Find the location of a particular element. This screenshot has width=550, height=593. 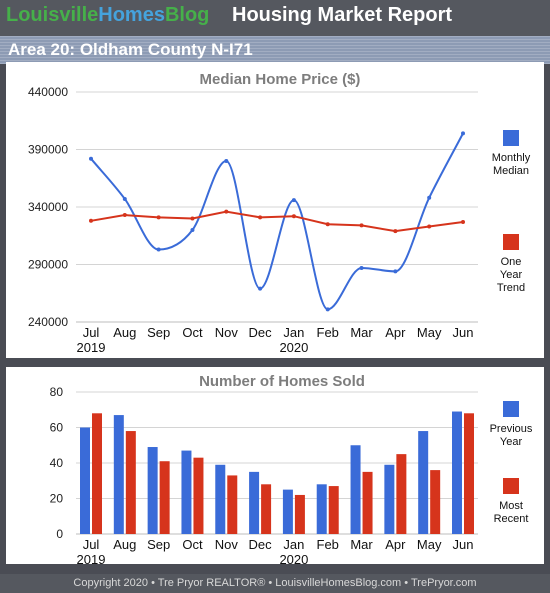

legend-label: One is located at coordinates (511, 262).